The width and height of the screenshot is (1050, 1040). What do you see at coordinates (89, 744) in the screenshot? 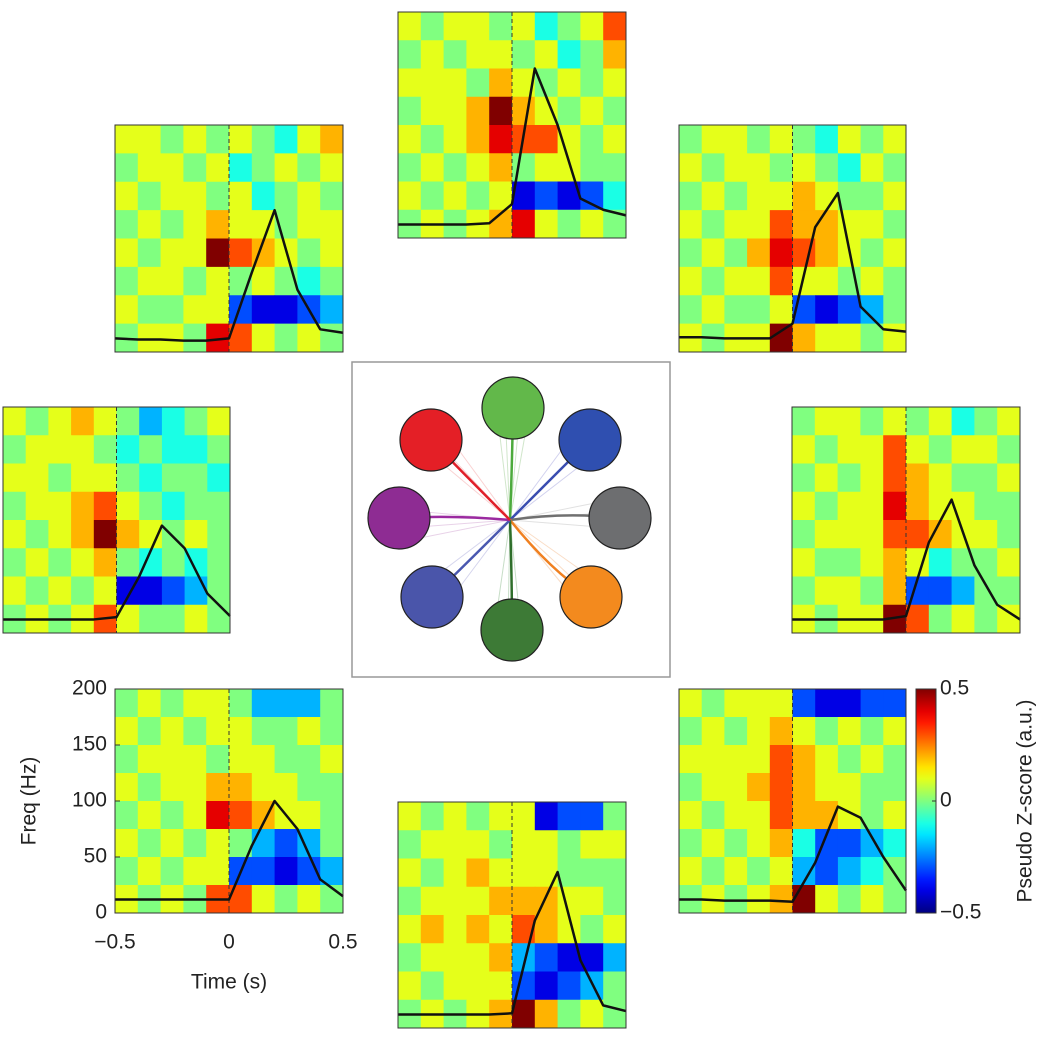
I see `y-tick-label: 150` at bounding box center [89, 744].